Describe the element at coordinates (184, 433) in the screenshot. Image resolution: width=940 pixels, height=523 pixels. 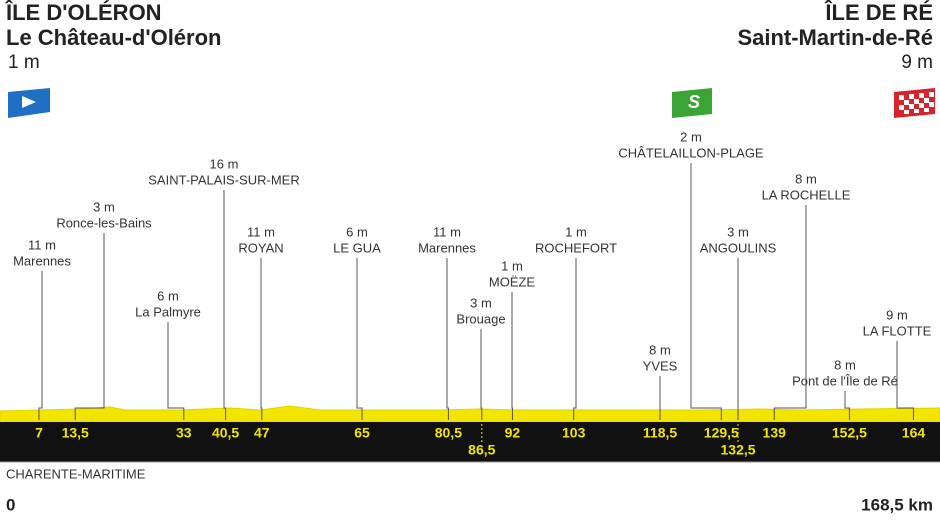
I see `waypoint-km: 33` at that location.